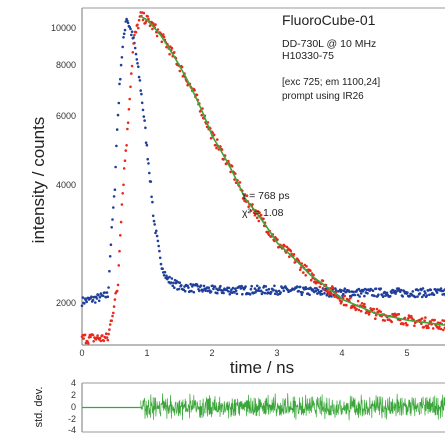  Describe the element at coordinates (63, 28) in the screenshot. I see `y-tick-label-10000: 10000` at that location.